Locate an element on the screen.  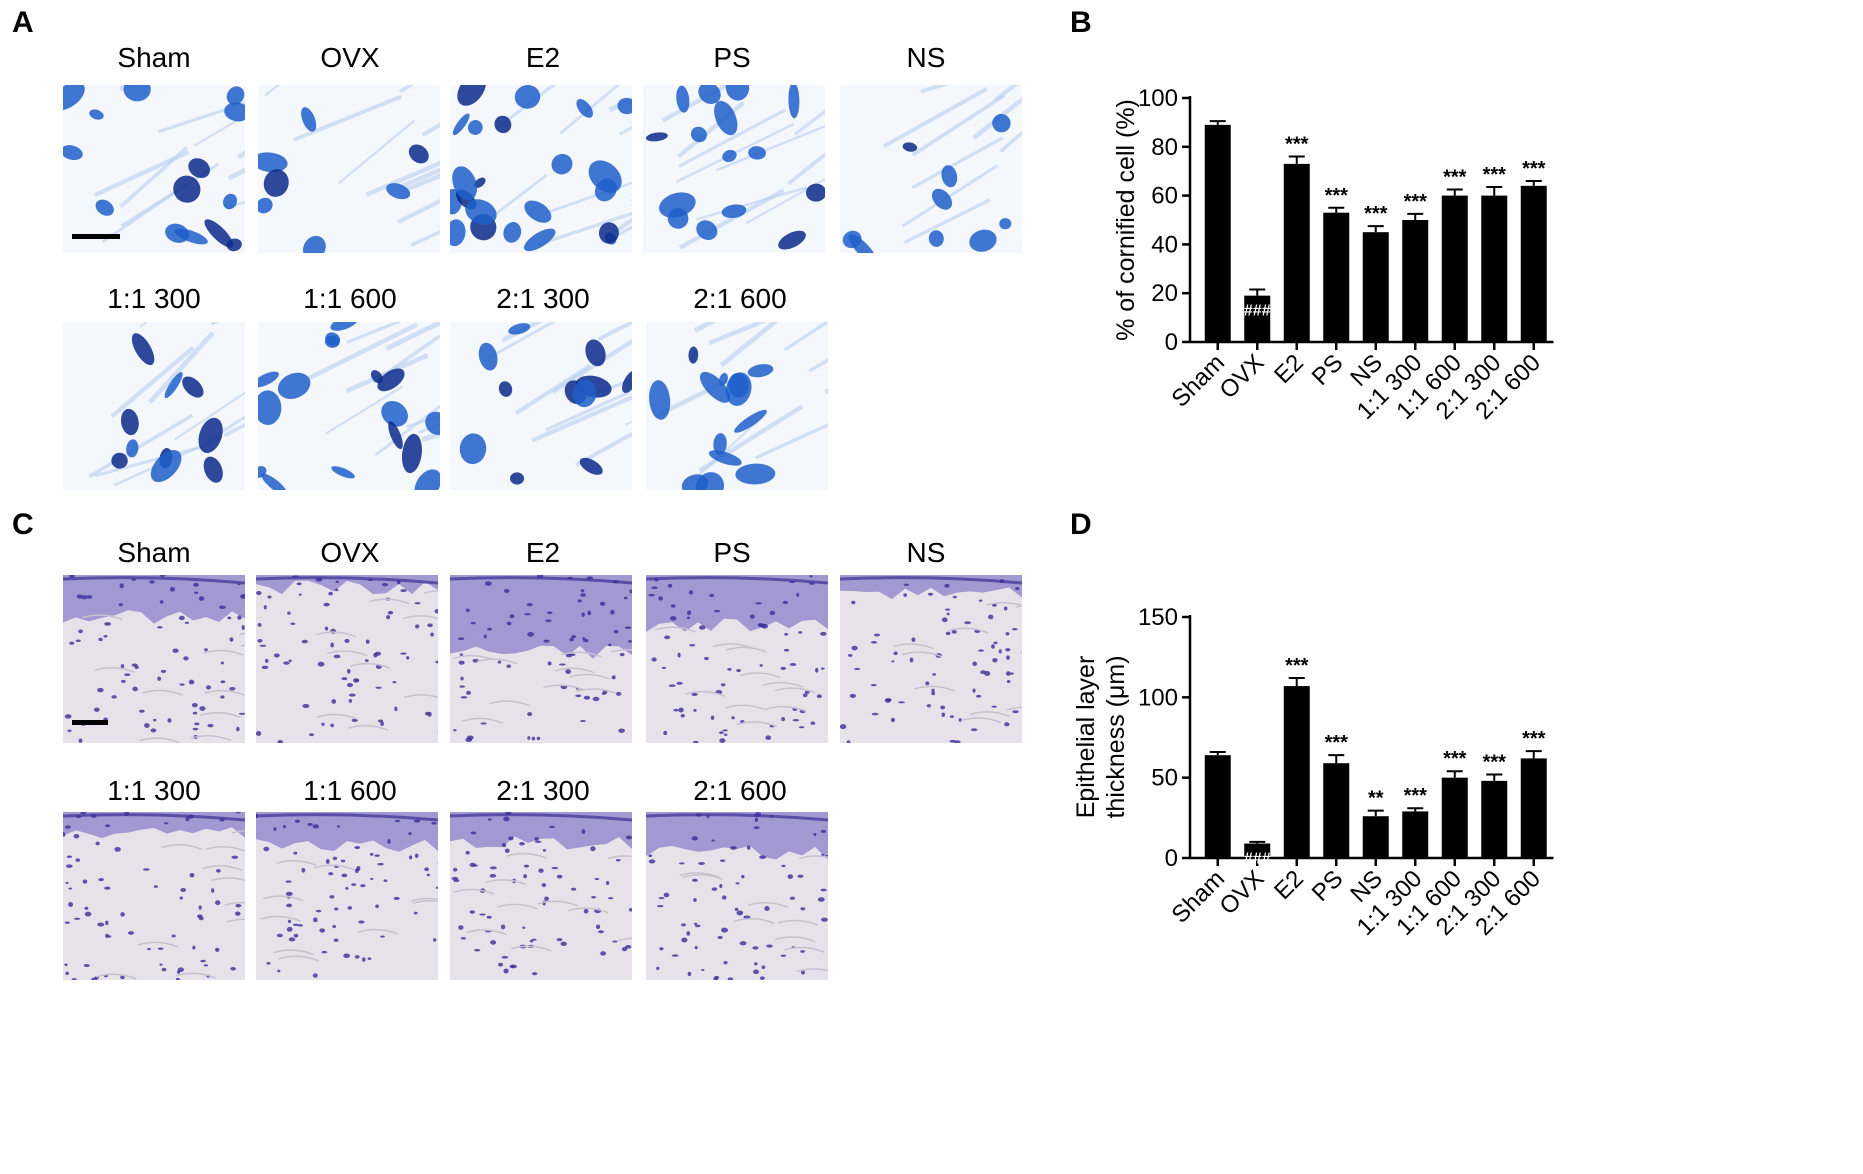
chart-d-y-tick-label: 50 is located at coordinates (1164, 778).